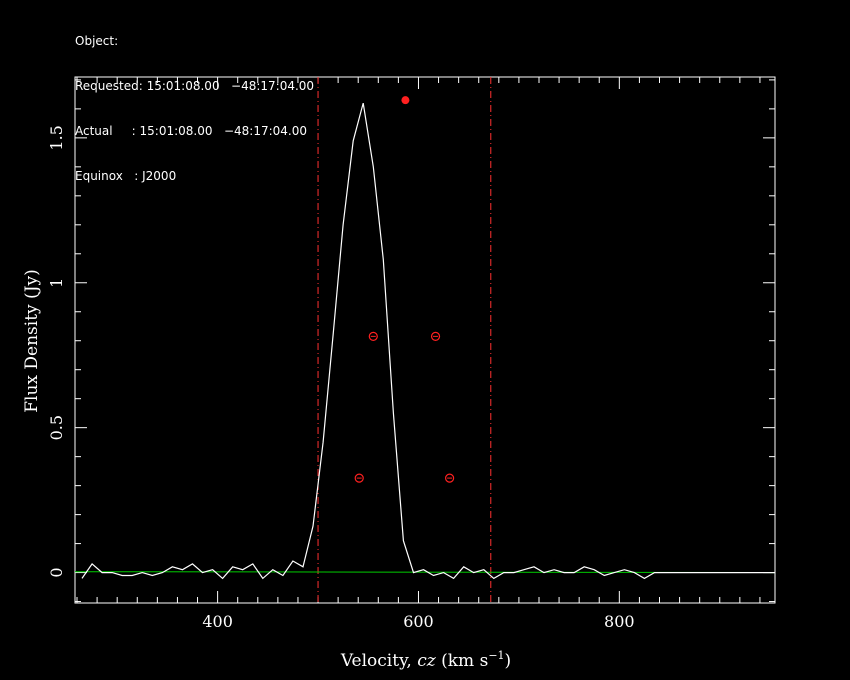 The width and height of the screenshot is (850, 680). I want to click on actual-coordinates: Actual : 15:01:08.00 −48:17:04.00, so click(191, 131).